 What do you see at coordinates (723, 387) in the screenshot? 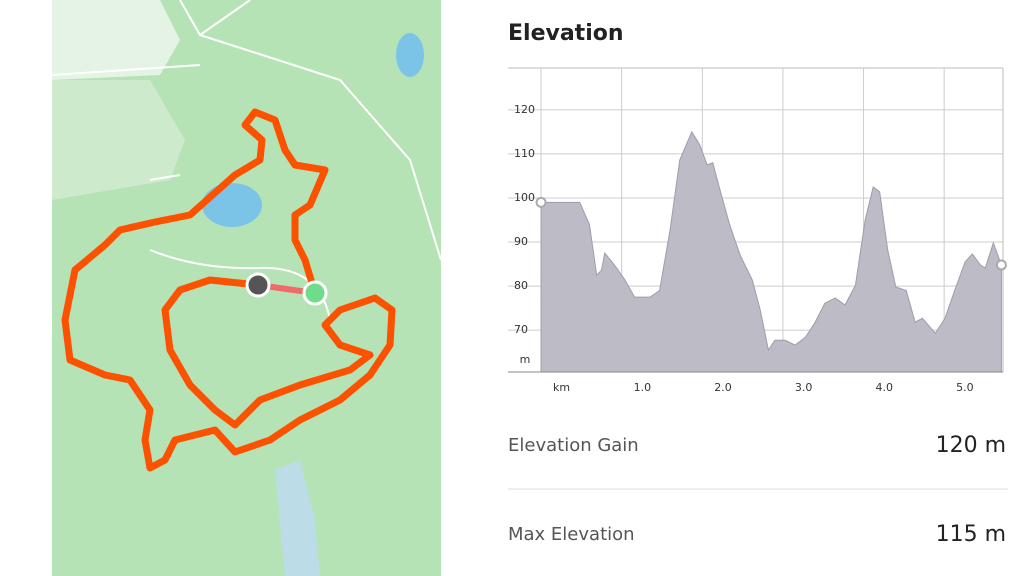
I see `x-tick-label: 2.0` at bounding box center [723, 387].